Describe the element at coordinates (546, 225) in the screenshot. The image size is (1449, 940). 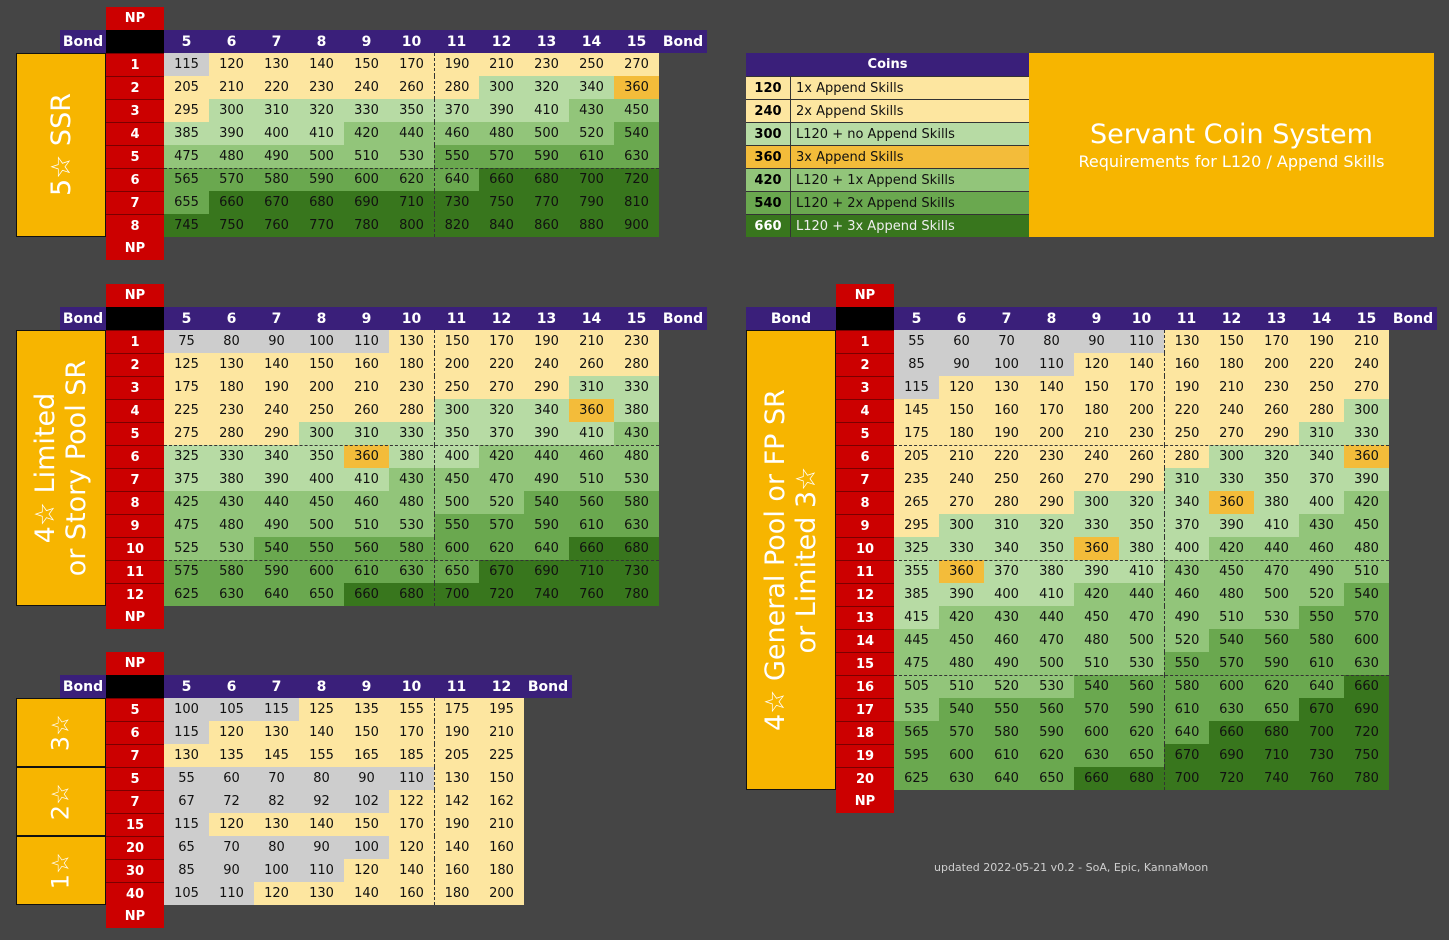
I see `coin-cell: 860` at that location.